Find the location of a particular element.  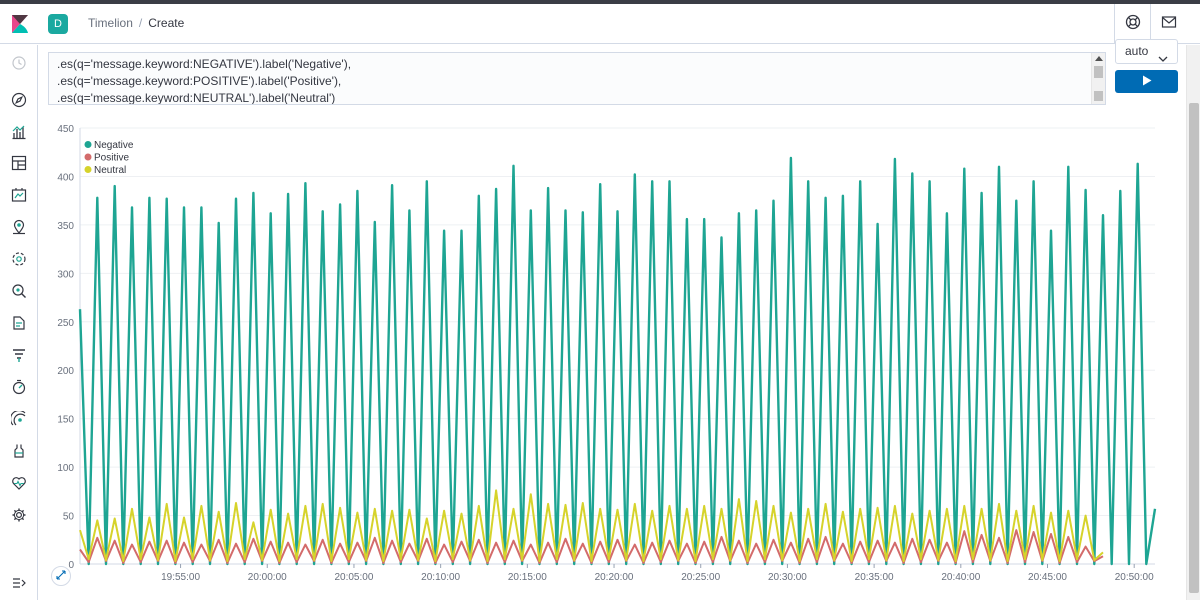

run-button is located at coordinates (1146, 81).